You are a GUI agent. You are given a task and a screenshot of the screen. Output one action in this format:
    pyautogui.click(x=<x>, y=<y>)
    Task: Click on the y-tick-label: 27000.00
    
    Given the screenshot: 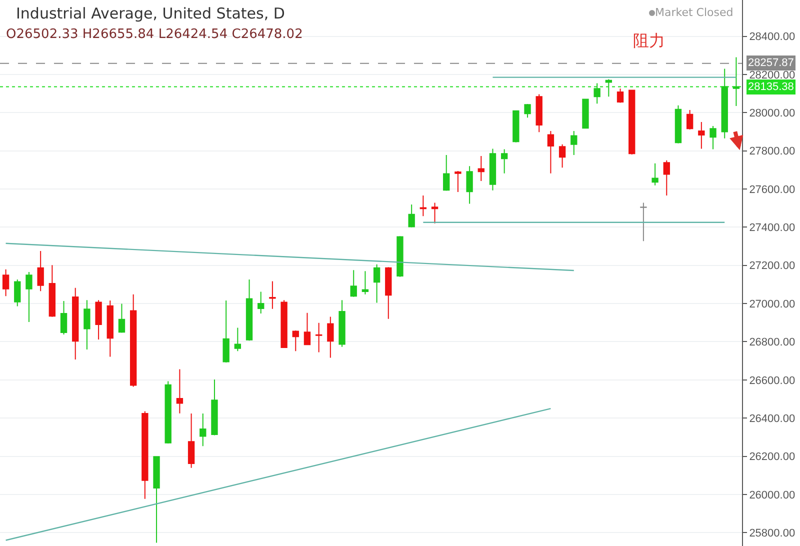 What is the action you would take?
    pyautogui.click(x=772, y=304)
    